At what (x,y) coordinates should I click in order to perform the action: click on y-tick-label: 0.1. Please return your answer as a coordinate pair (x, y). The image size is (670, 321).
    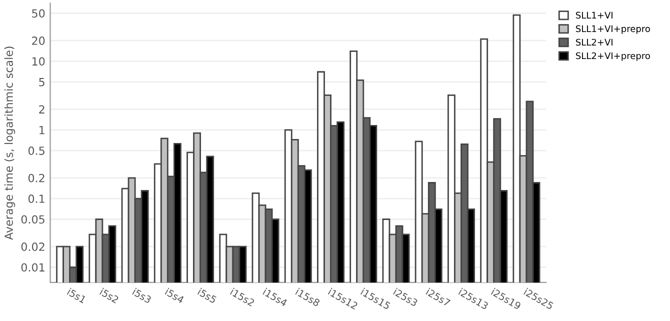
    Looking at the image, I should click on (36, 198).